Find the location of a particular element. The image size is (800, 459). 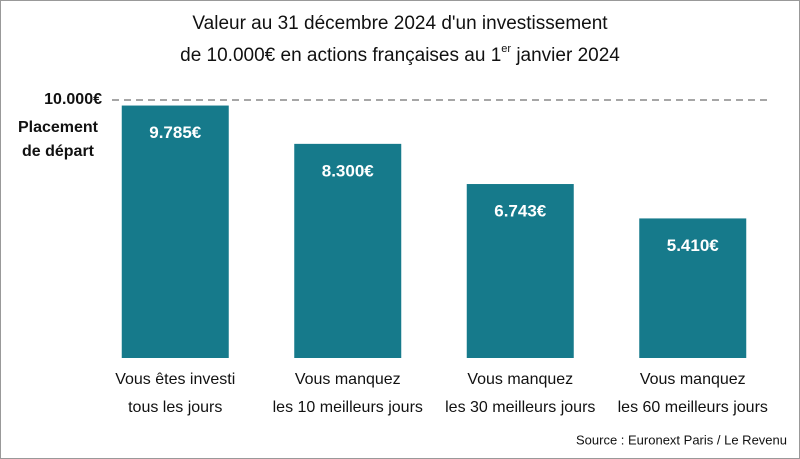

x-tick-label: les 60 meilleurs jours is located at coordinates (693, 407).